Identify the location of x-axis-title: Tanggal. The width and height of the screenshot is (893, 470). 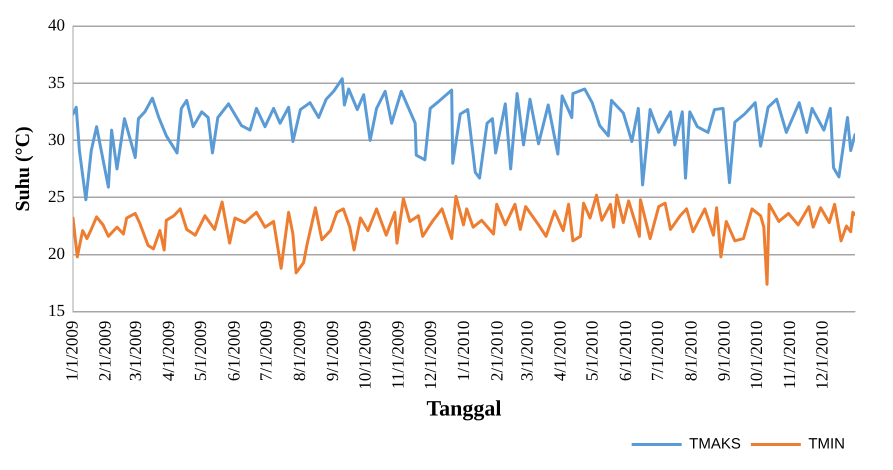
(464, 407).